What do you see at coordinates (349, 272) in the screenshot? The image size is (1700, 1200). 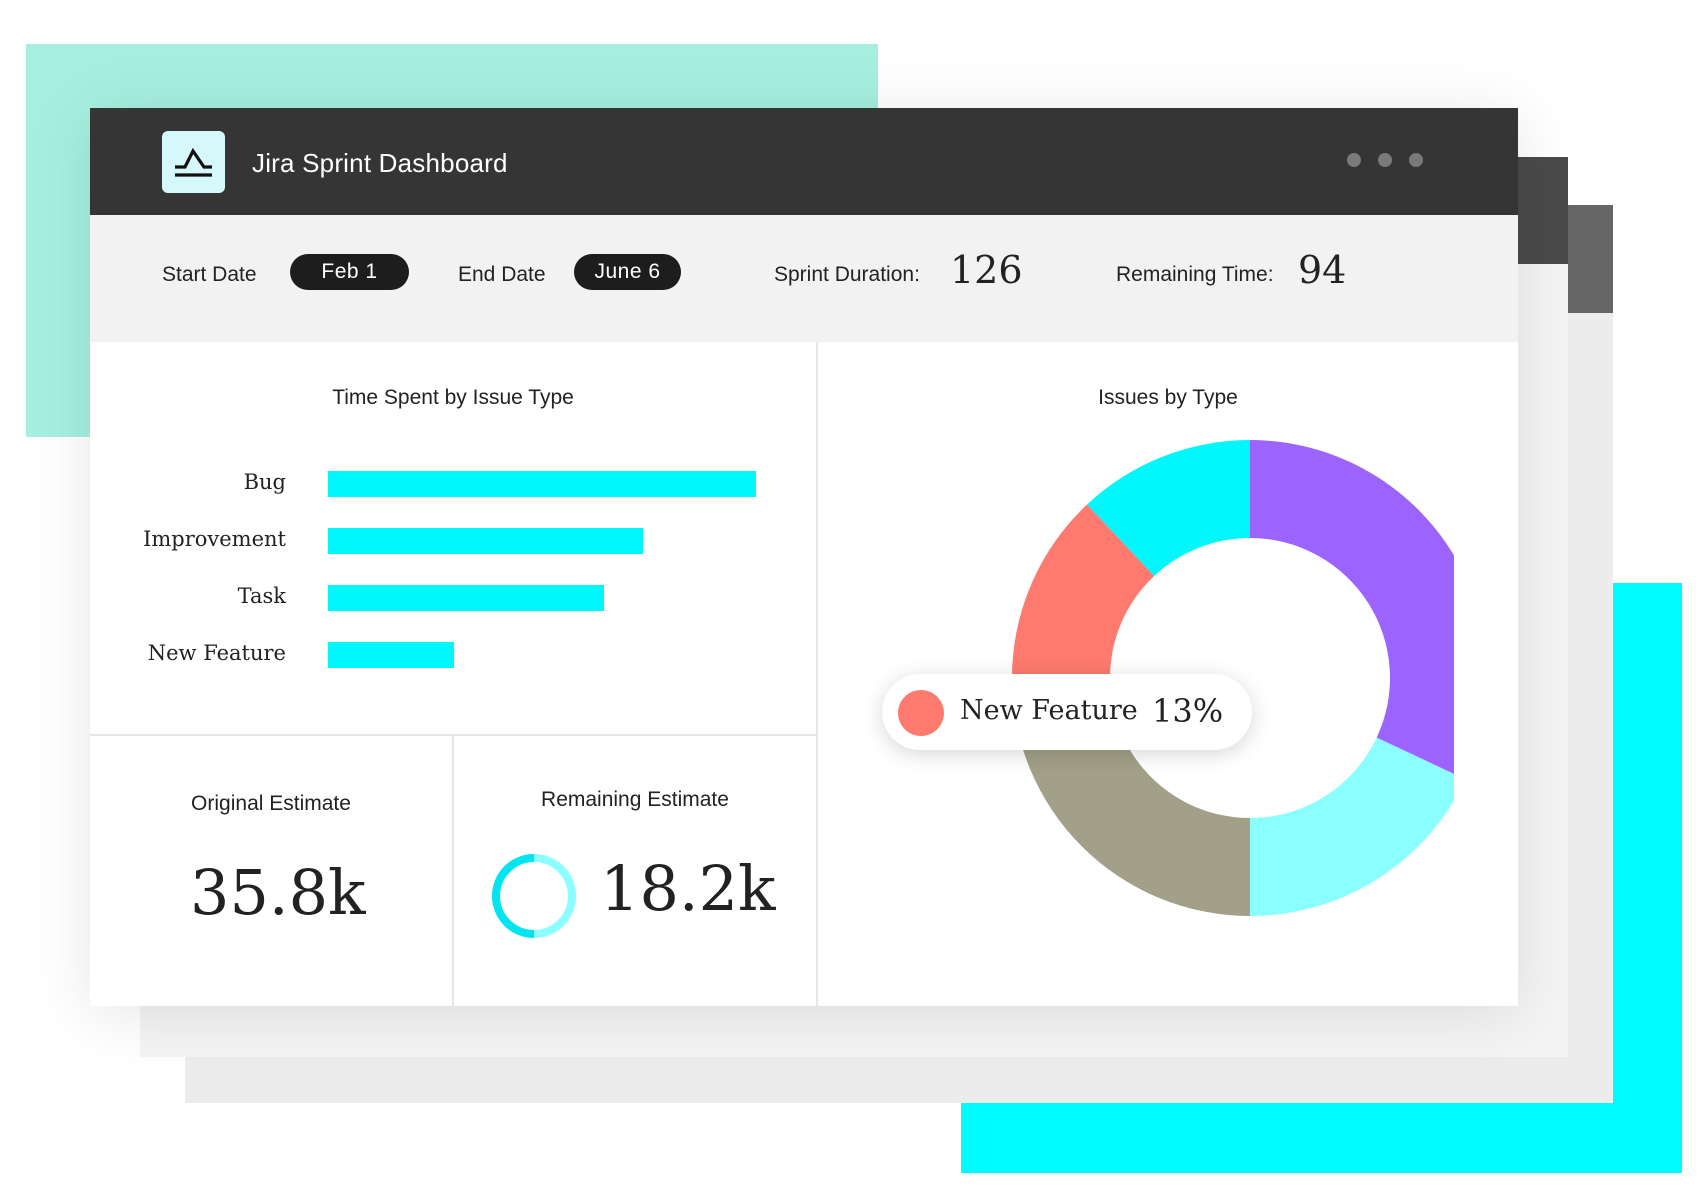 I see `start-date-picker: Feb 1` at bounding box center [349, 272].